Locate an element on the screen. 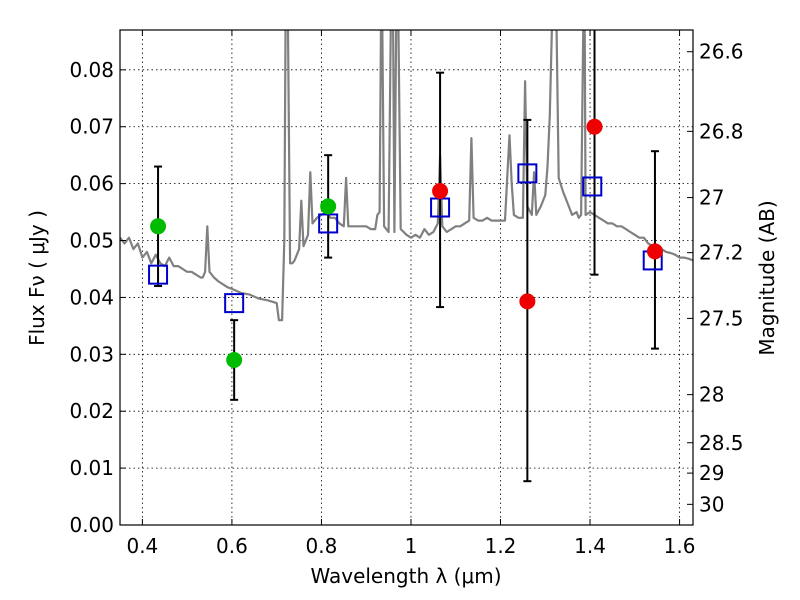  y-tick-label: 0.00 is located at coordinates (91, 525).